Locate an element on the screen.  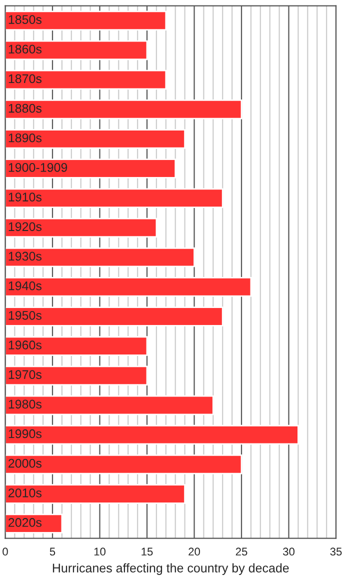
y-tick-label: 2020s is located at coordinates (25, 522).